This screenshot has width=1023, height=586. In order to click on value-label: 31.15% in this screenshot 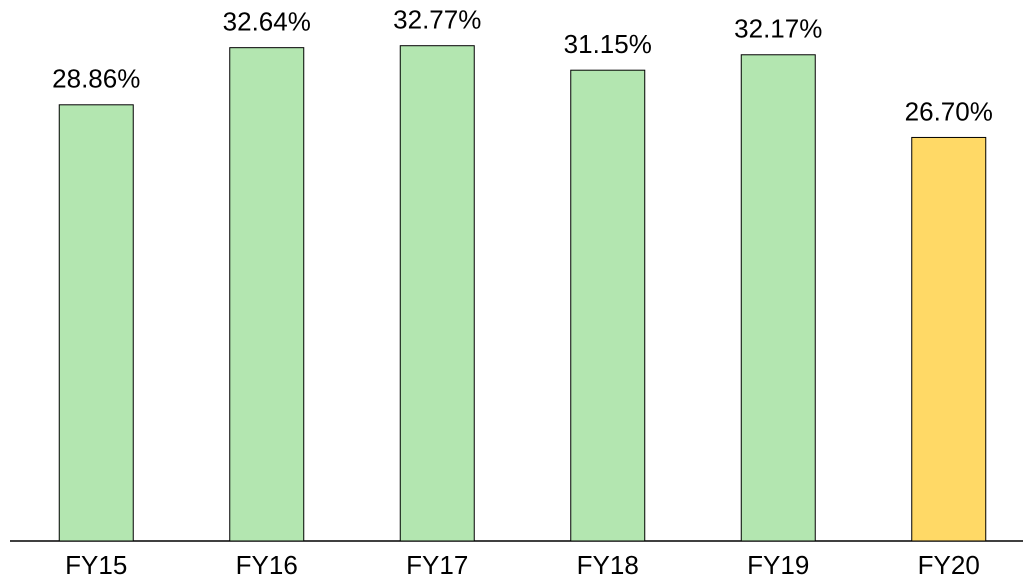, I will do `click(608, 44)`.